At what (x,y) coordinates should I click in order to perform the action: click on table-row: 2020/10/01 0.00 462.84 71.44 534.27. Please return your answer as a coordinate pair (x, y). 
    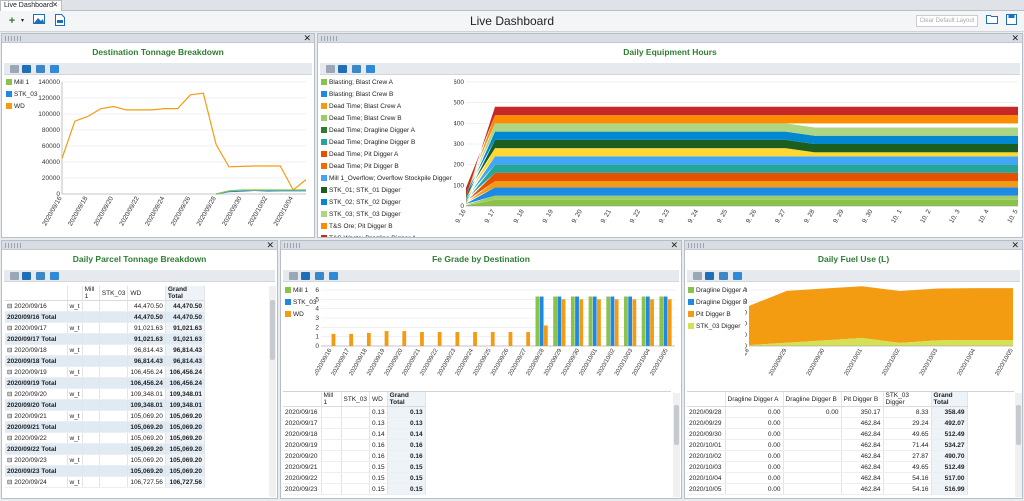
    Looking at the image, I should click on (827, 445).